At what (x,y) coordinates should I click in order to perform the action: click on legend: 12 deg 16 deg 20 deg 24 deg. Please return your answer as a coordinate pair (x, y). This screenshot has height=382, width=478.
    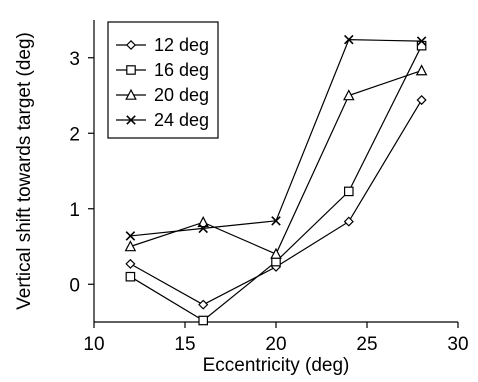
    Looking at the image, I should click on (163, 80).